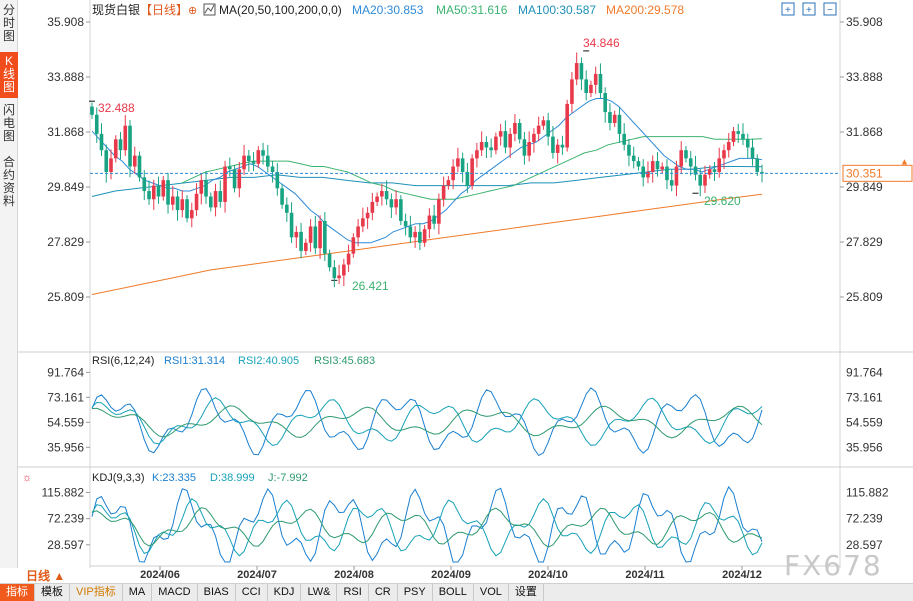  Describe the element at coordinates (427, 422) in the screenshot. I see `rsi3-line` at that location.